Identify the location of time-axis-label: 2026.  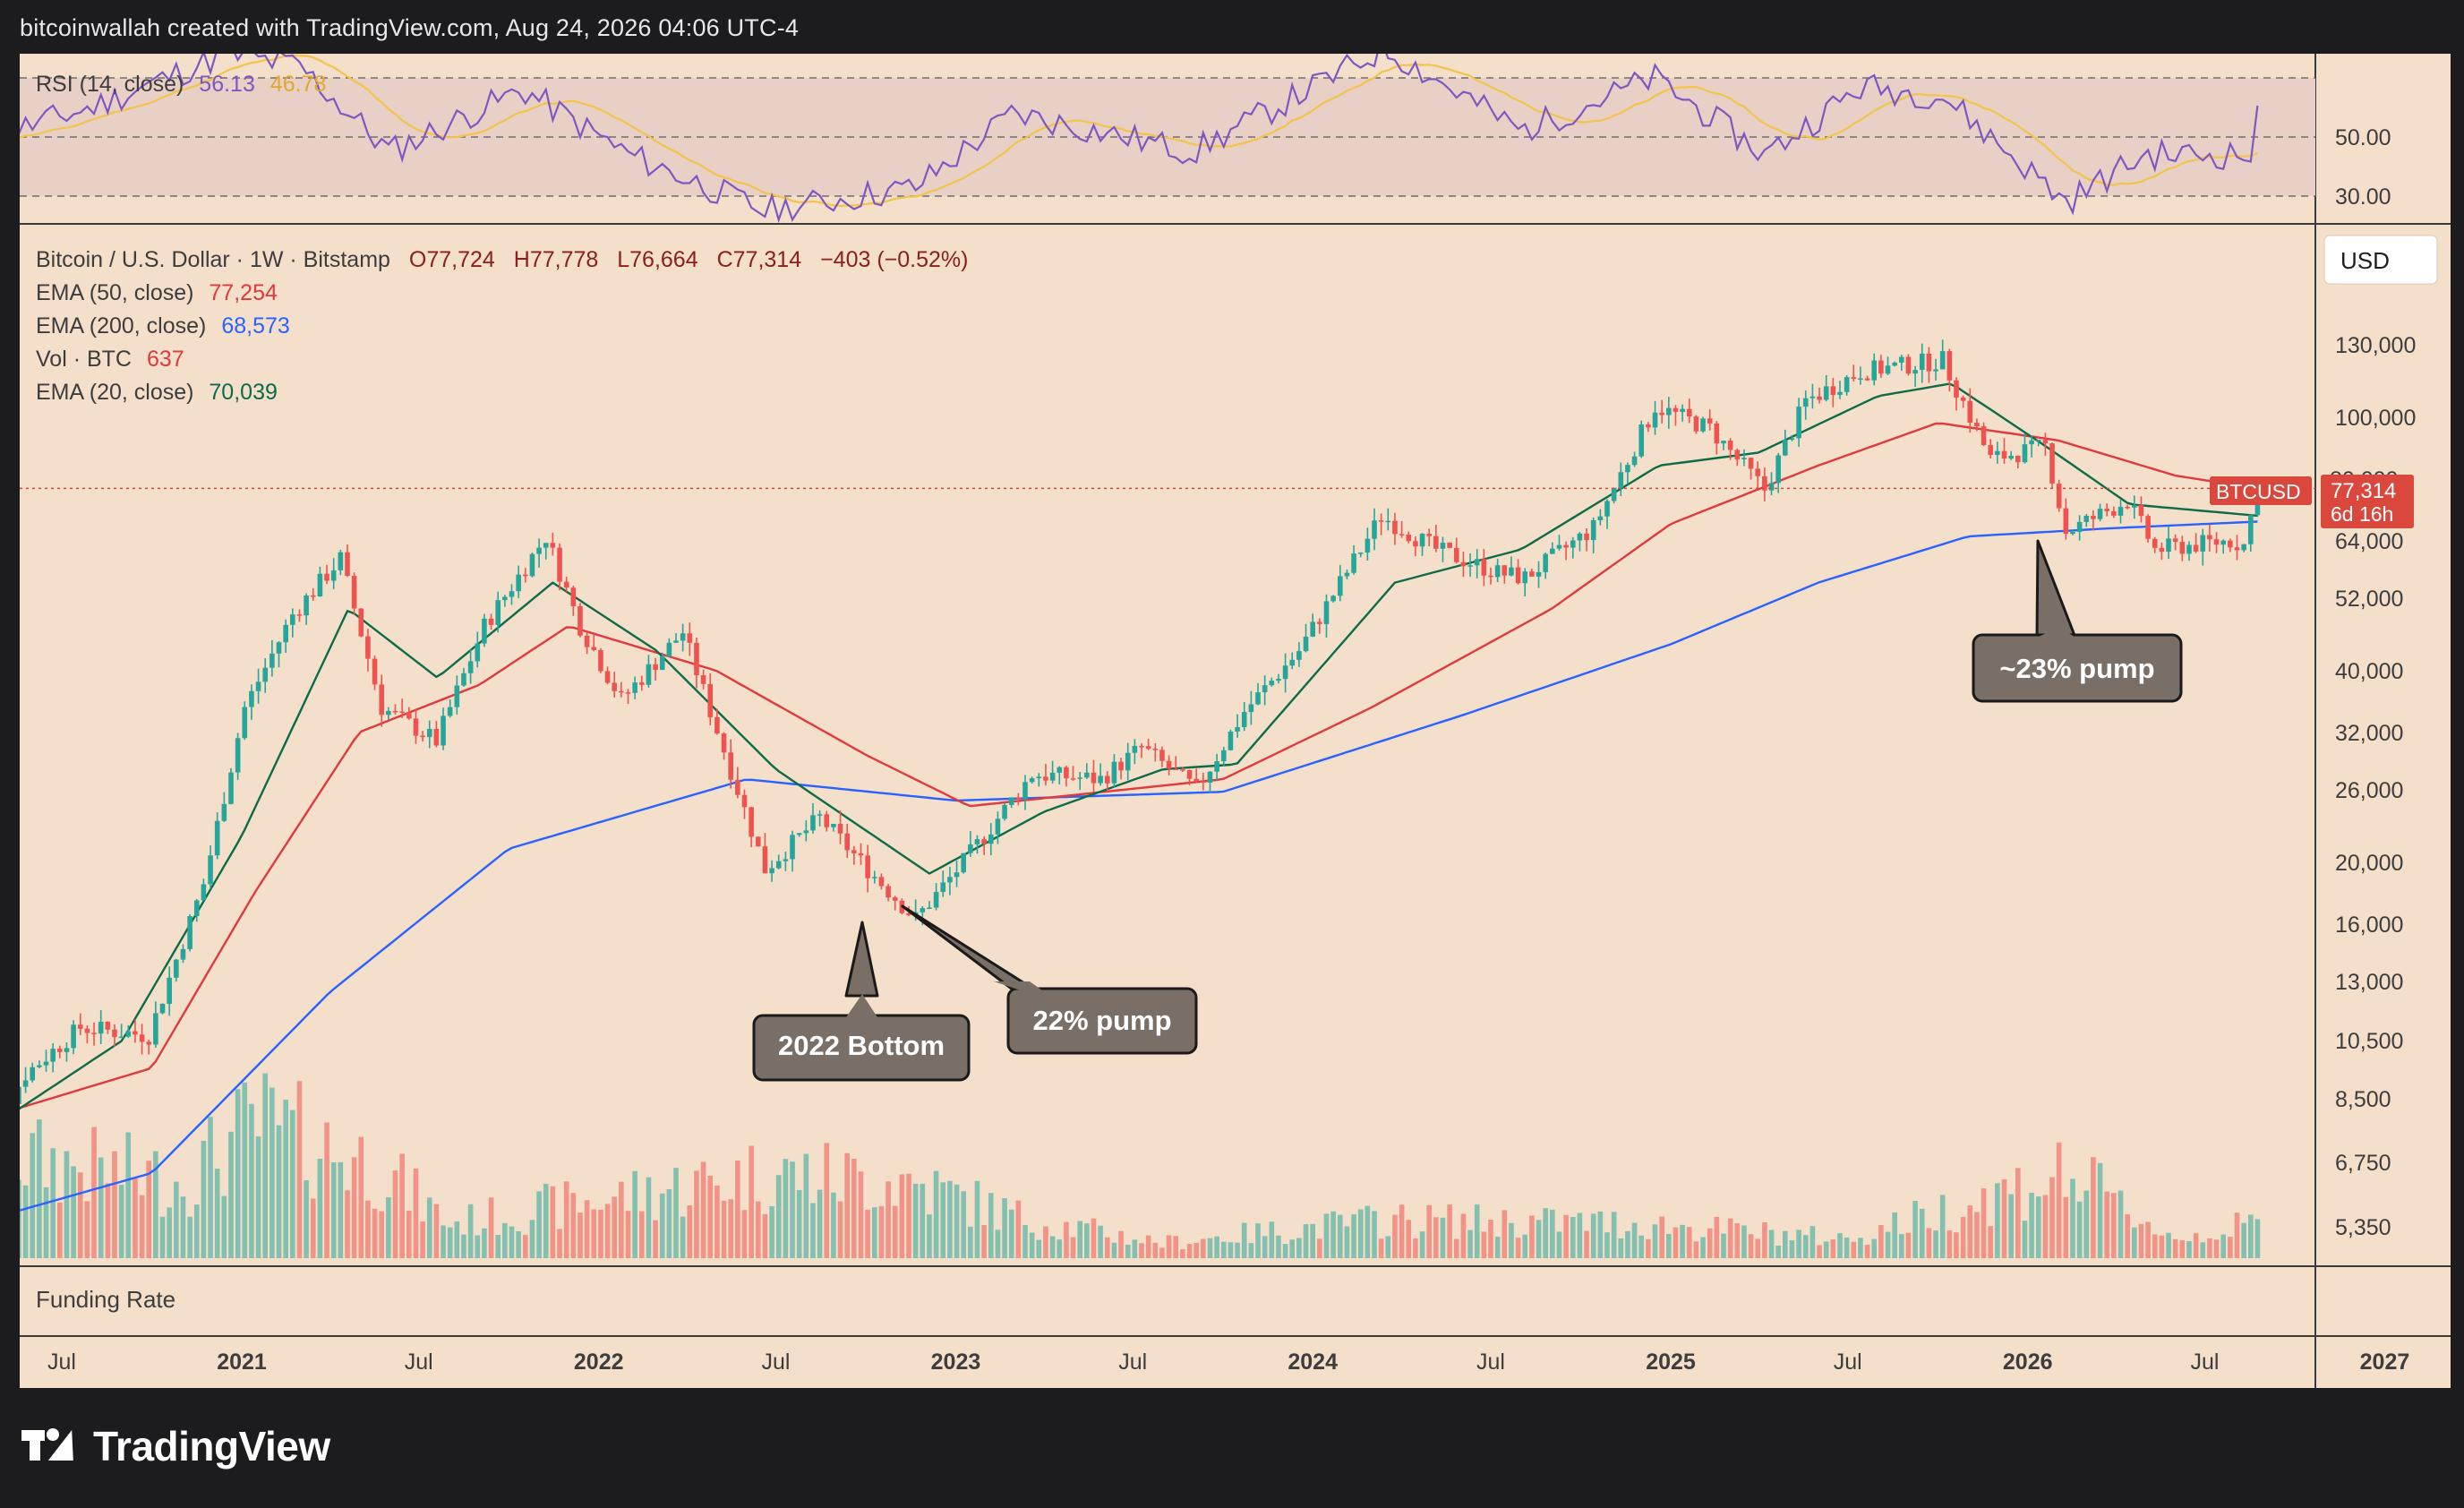
(2028, 1362).